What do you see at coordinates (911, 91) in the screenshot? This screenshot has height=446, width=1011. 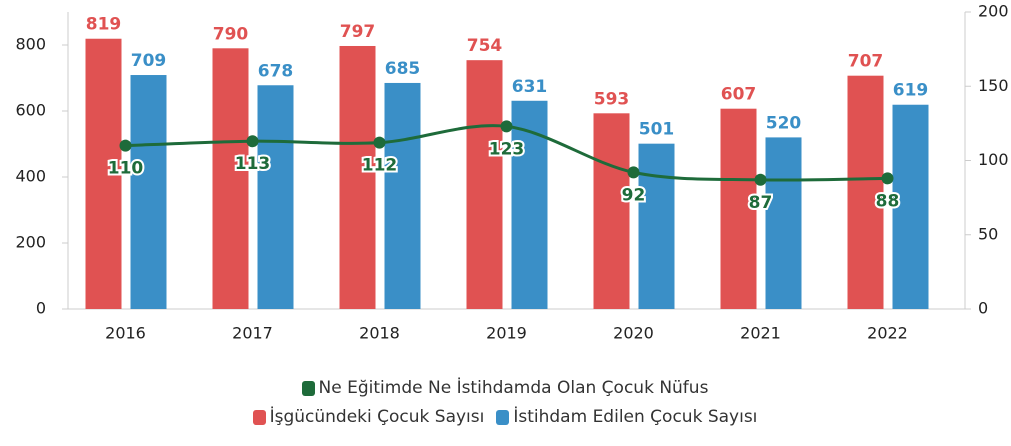 I see `value-label: 619` at bounding box center [911, 91].